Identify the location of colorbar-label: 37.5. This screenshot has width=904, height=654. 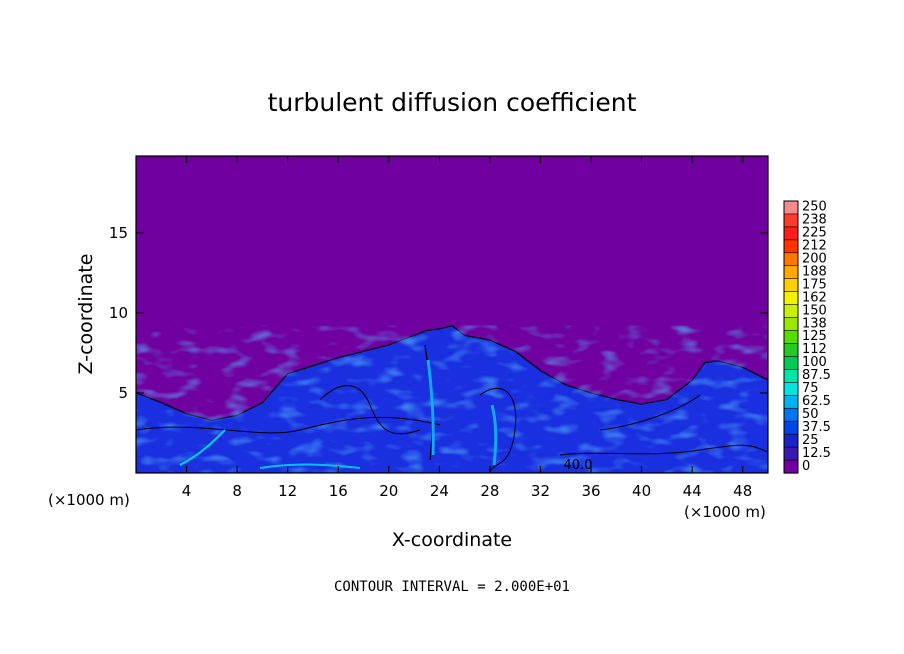
(816, 427).